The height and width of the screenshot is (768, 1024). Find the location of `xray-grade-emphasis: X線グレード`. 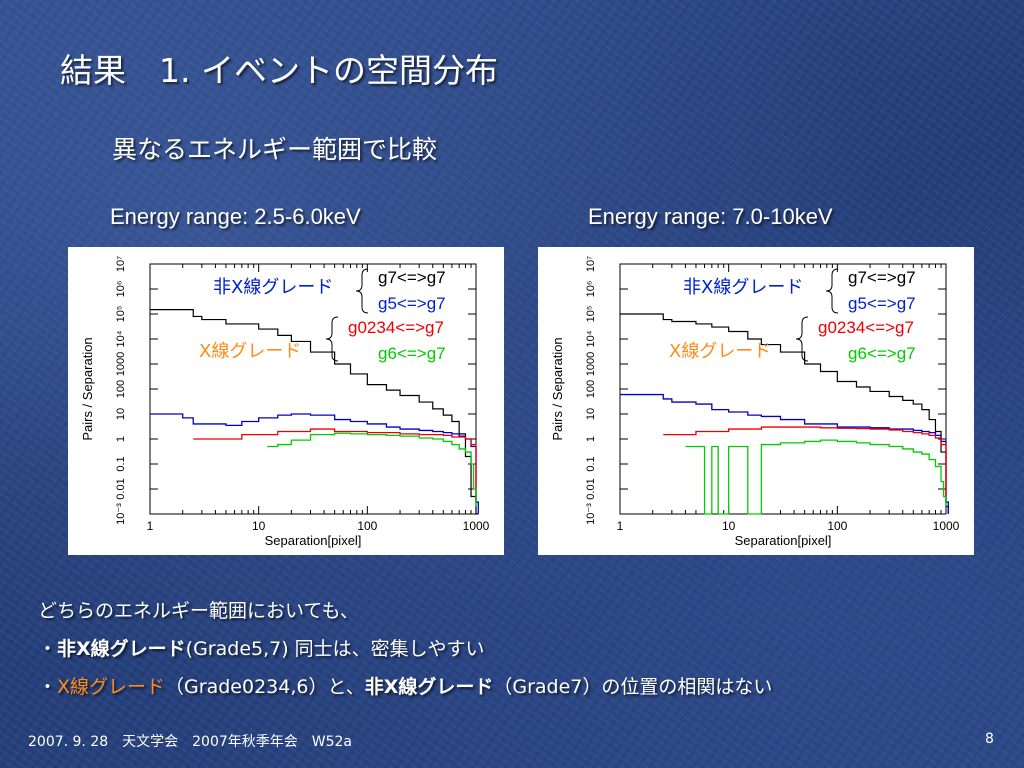

xray-grade-emphasis: X線グレード is located at coordinates (111, 687).